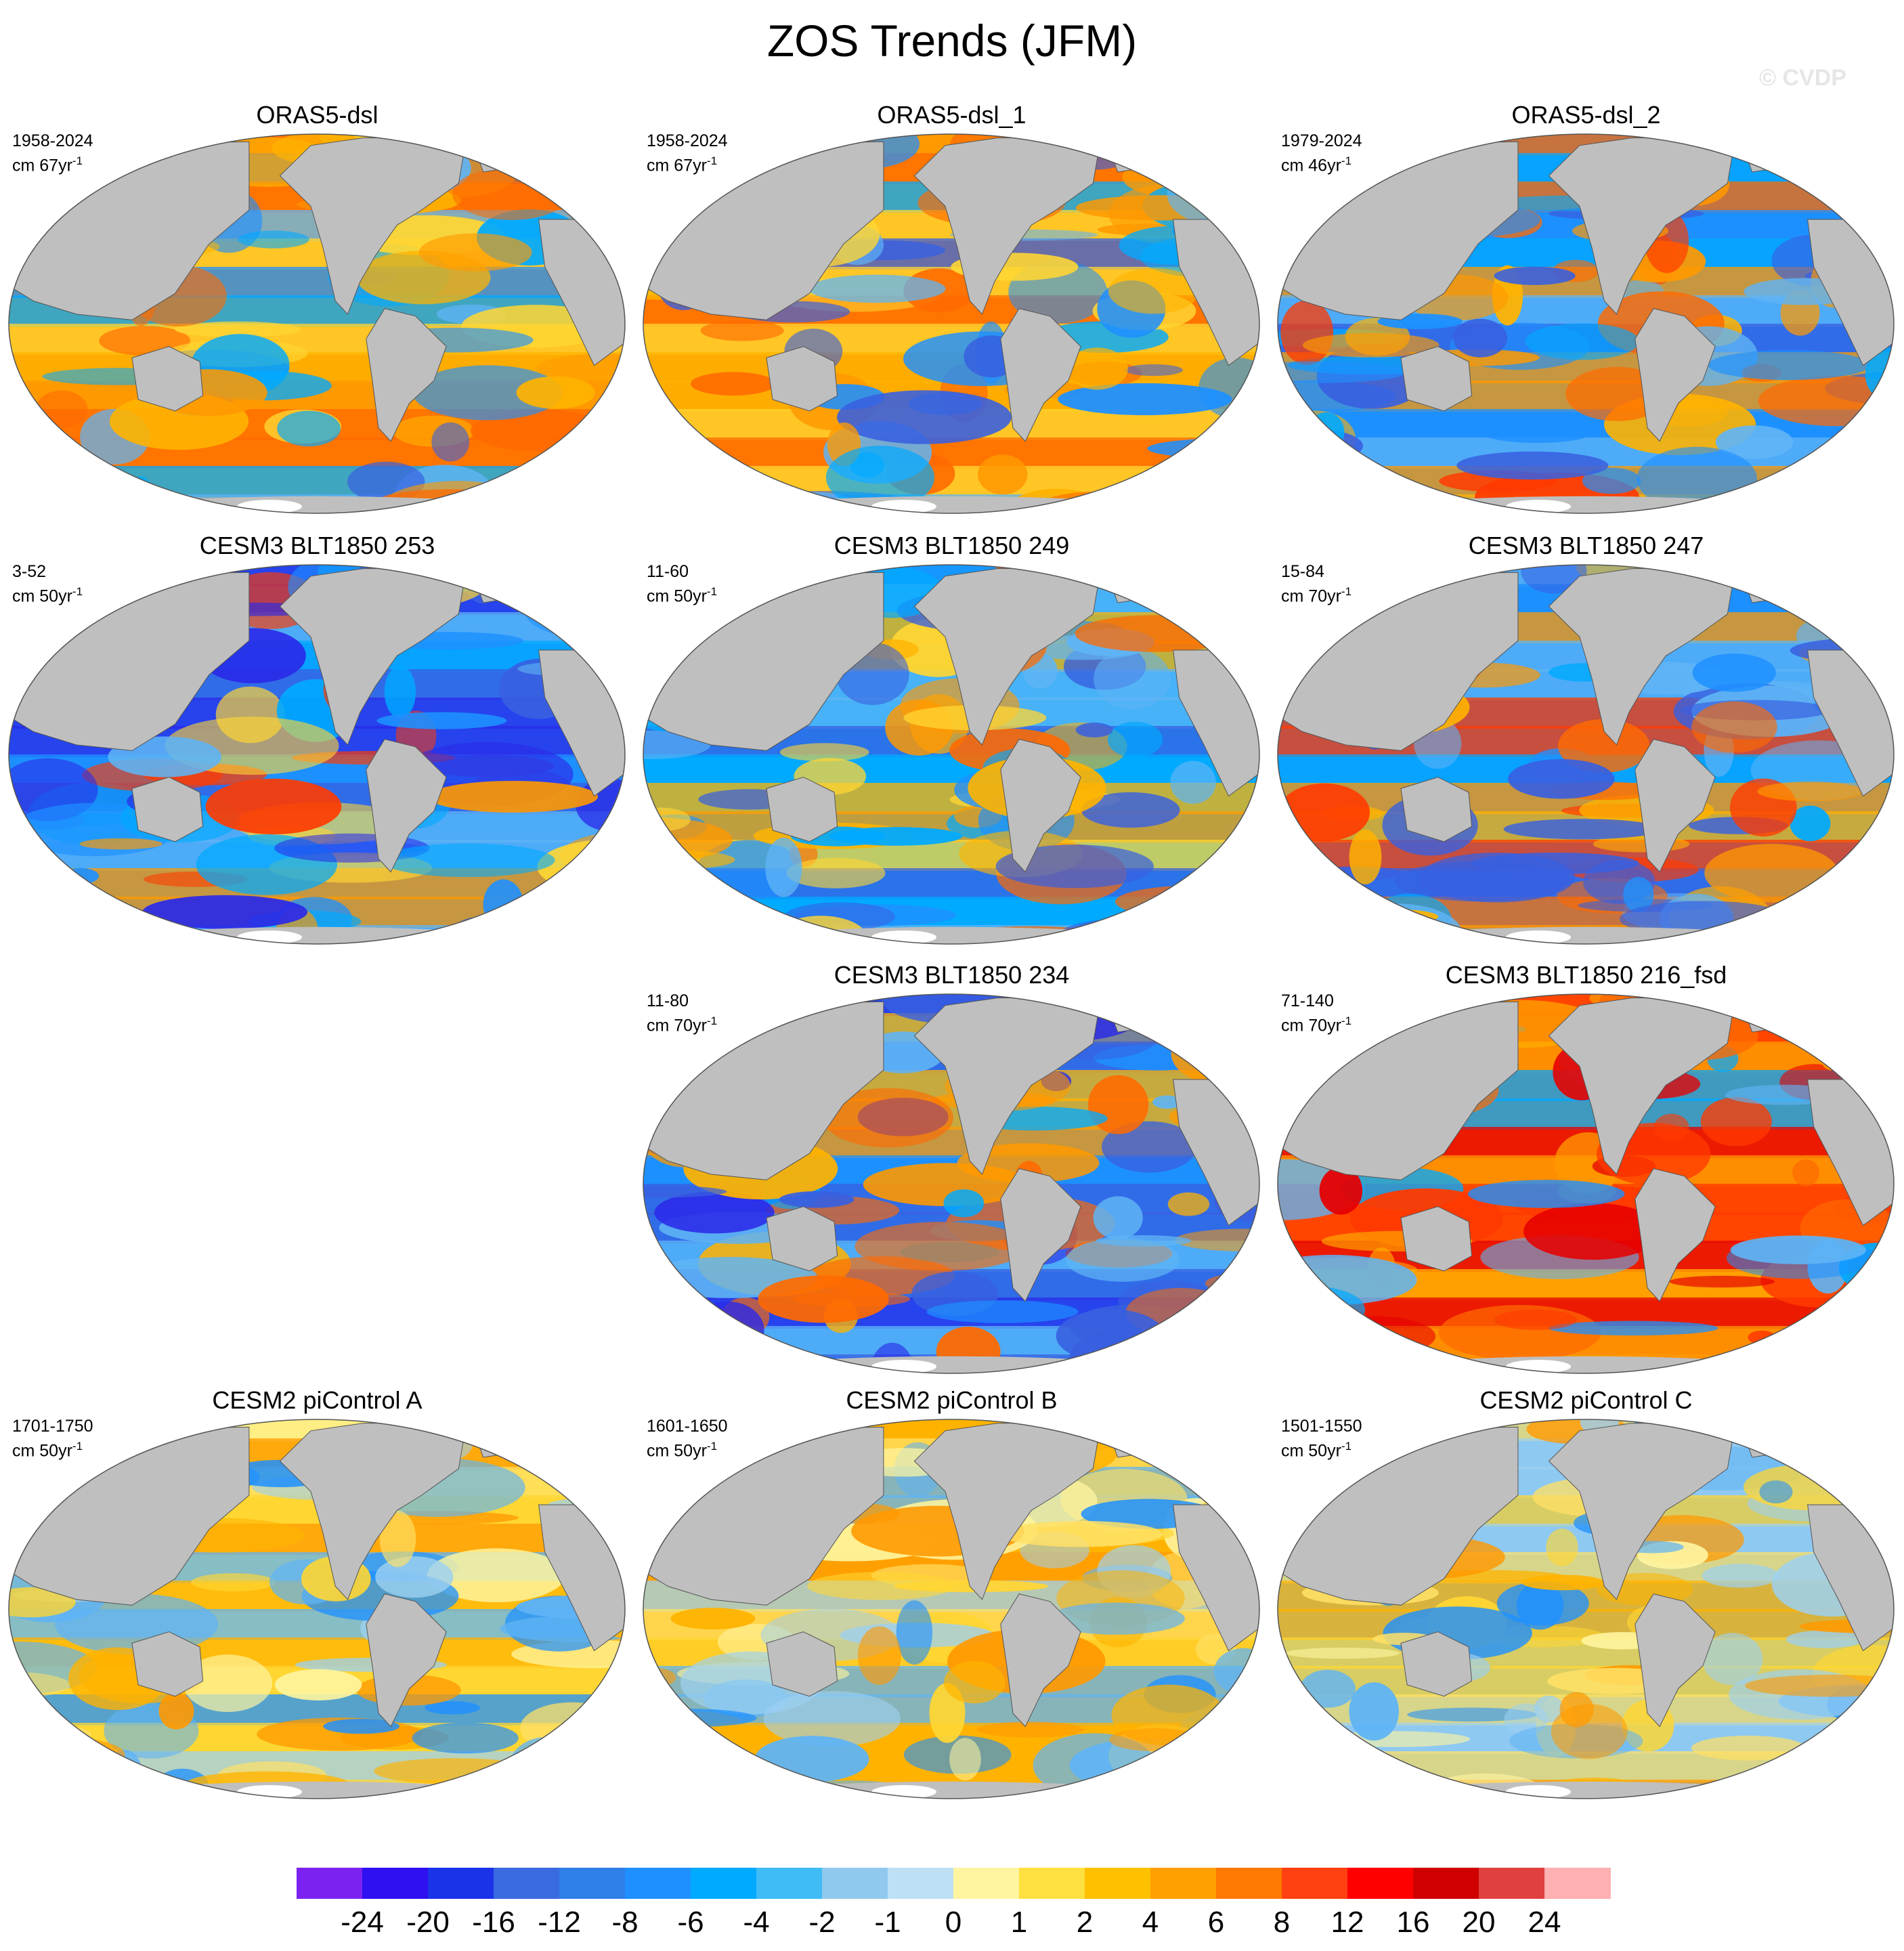 The image size is (1904, 1951). What do you see at coordinates (822, 1923) in the screenshot?
I see `colorbar-label: -2` at bounding box center [822, 1923].